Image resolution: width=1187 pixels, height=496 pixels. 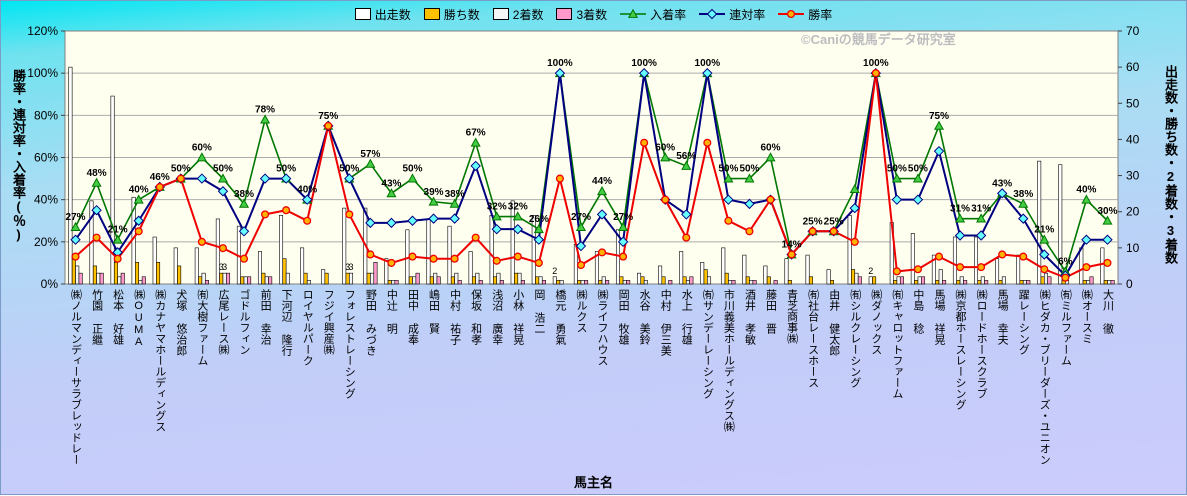 What do you see at coordinates (1129, 284) in the screenshot?
I see `y-right-tick-label: 0` at bounding box center [1129, 284].